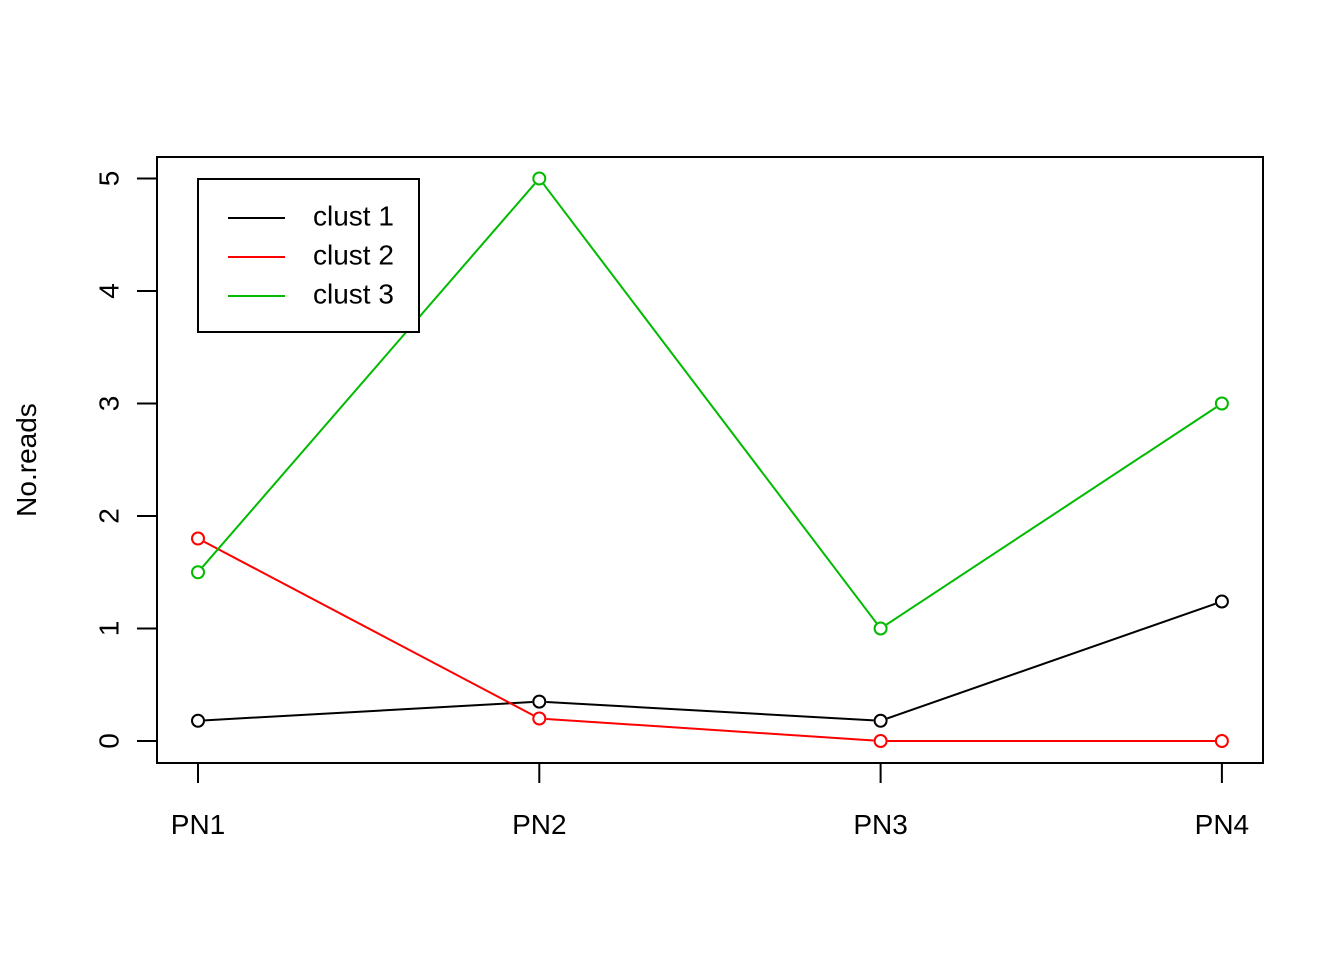 Image resolution: width=1344 pixels, height=960 pixels. What do you see at coordinates (108, 629) in the screenshot?
I see `y-tick-label: 1` at bounding box center [108, 629].